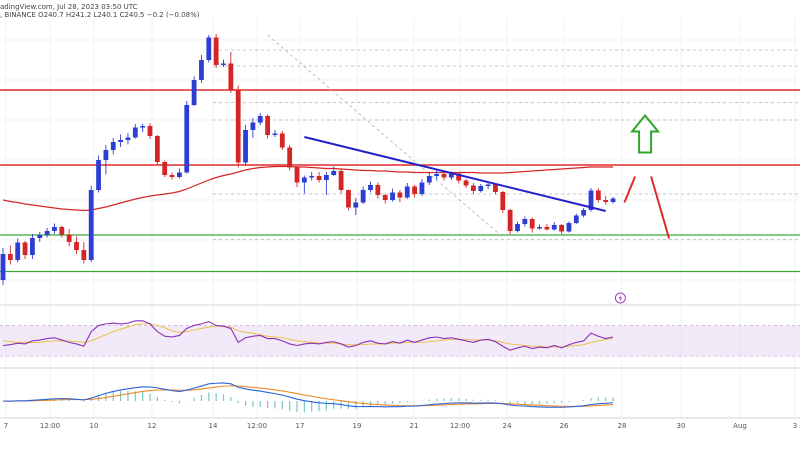 The height and width of the screenshot is (450, 800). I want to click on lightning-icon, so click(620, 298).